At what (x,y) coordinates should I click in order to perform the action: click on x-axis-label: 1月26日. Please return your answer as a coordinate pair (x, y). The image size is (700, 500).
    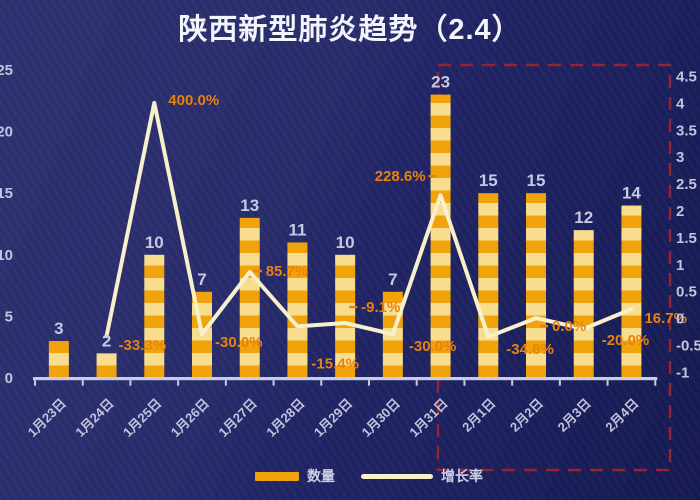
    Looking at the image, I should click on (190, 418).